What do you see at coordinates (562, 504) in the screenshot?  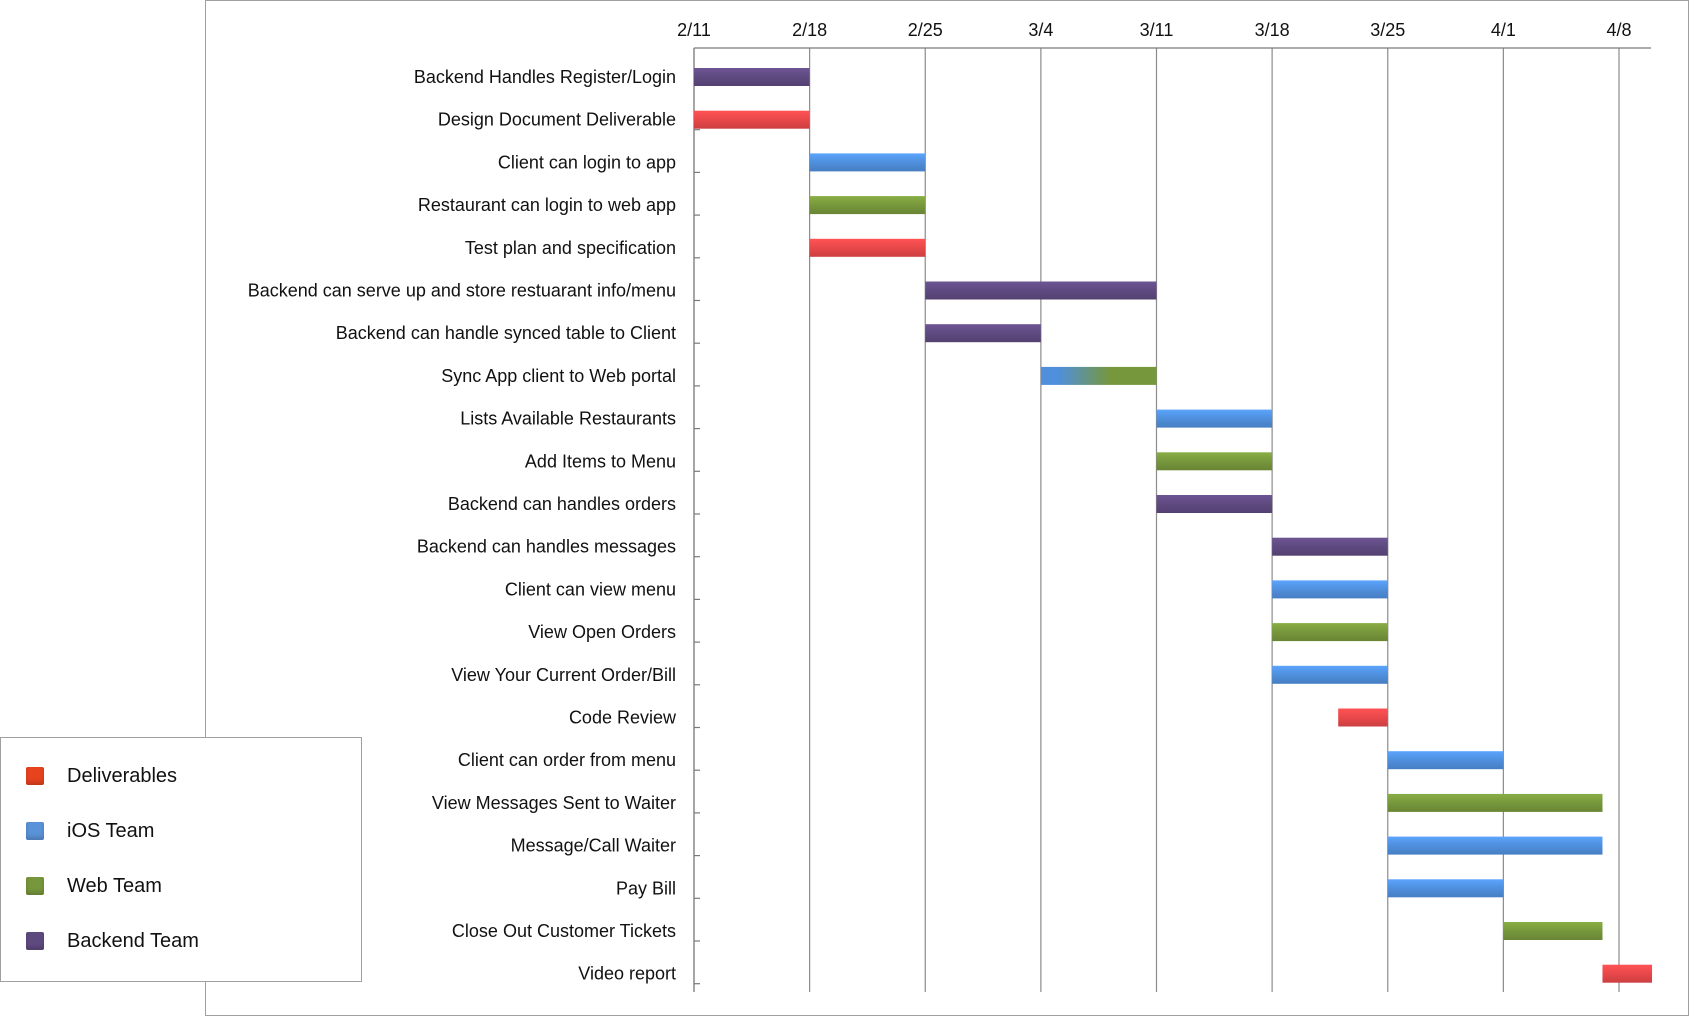 I see `task-label-backend-can-handles-orders: Backend can handles orders` at bounding box center [562, 504].